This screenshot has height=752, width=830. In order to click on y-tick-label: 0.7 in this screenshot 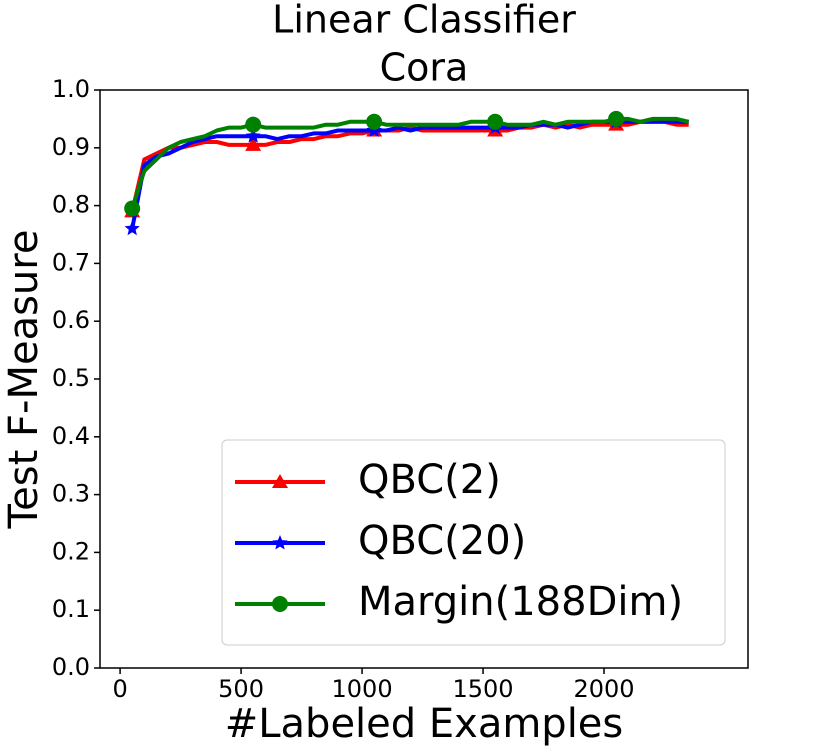, I will do `click(71, 262)`.